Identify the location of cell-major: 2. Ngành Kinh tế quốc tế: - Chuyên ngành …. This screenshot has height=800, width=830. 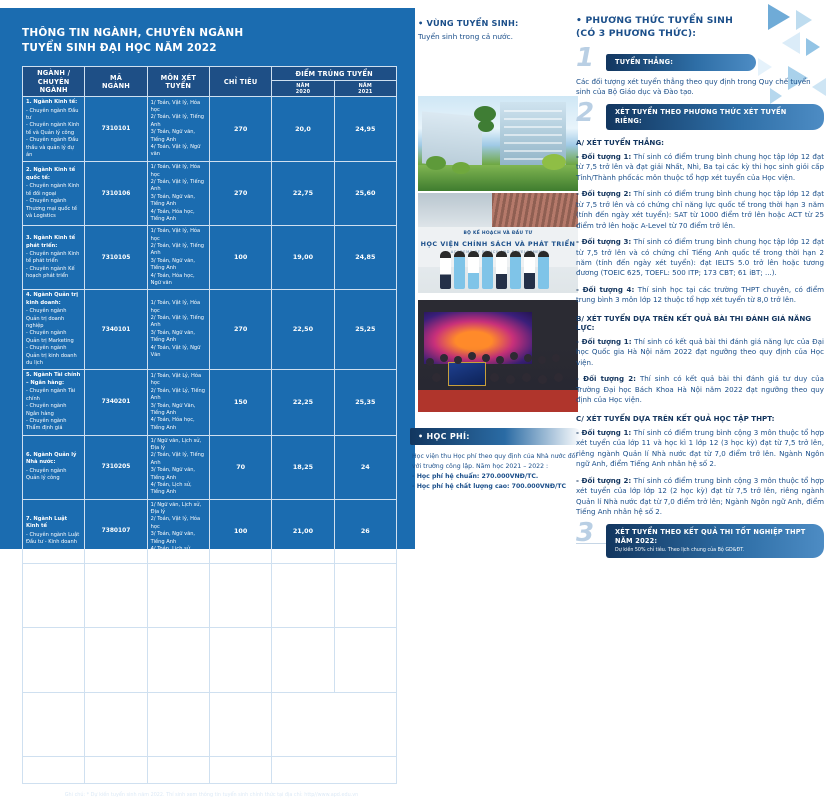
(53, 194).